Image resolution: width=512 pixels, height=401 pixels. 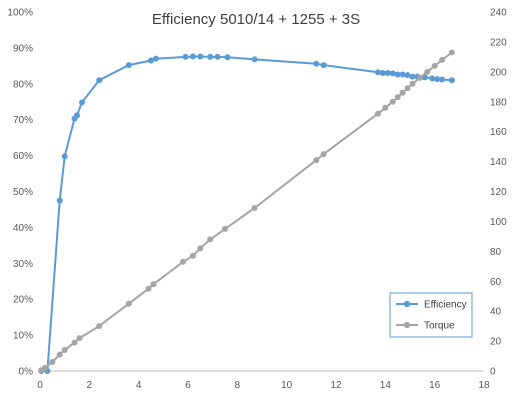 What do you see at coordinates (386, 385) in the screenshot?
I see `x-tick-label: 14` at bounding box center [386, 385].